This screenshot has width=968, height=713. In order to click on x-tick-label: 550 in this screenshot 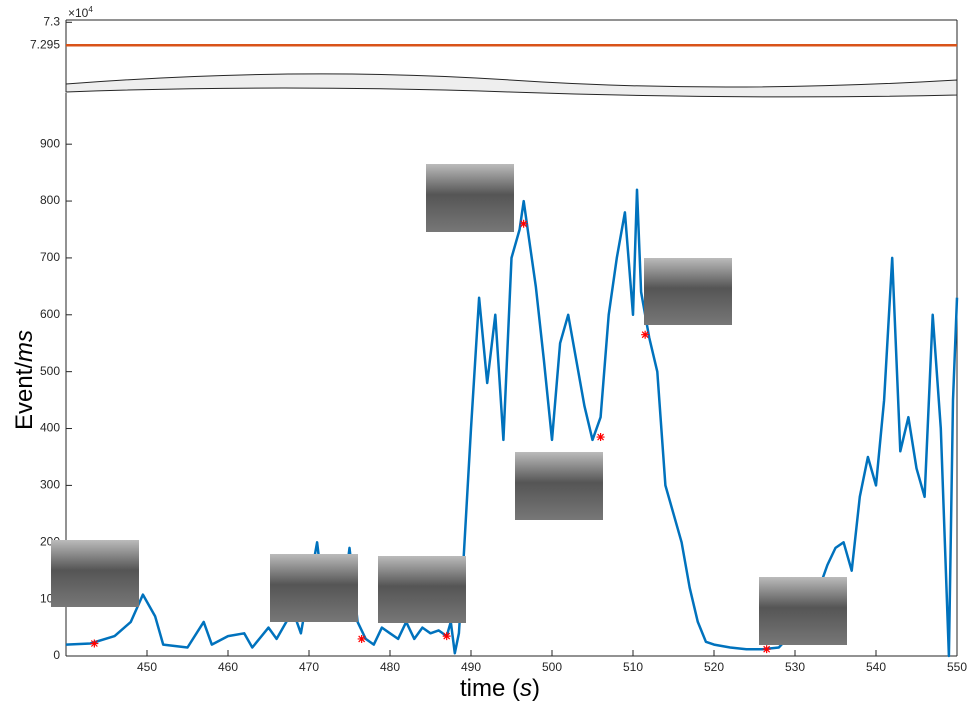, I will do `click(957, 667)`.